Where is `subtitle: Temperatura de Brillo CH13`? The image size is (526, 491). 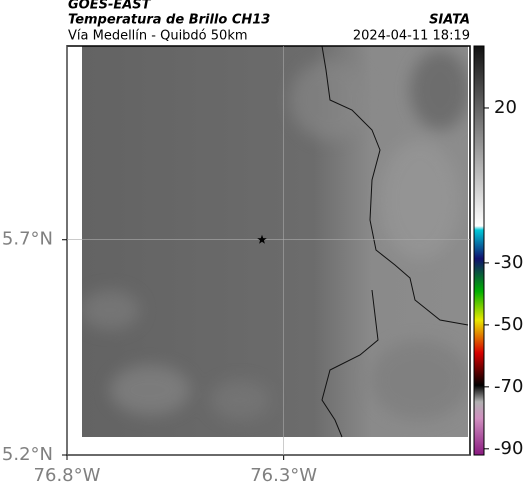 subtitle: Temperatura de Brillo CH13 is located at coordinates (169, 20).